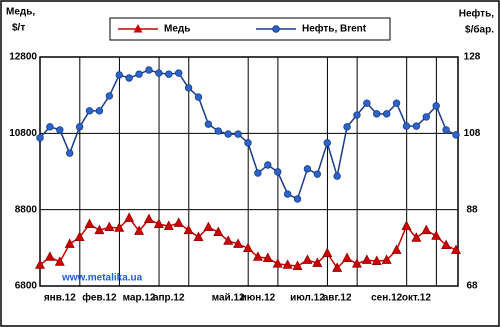 This screenshot has width=500, height=327. What do you see at coordinates (472, 57) in the screenshot?
I see `y2-tick-label: 128` at bounding box center [472, 57].